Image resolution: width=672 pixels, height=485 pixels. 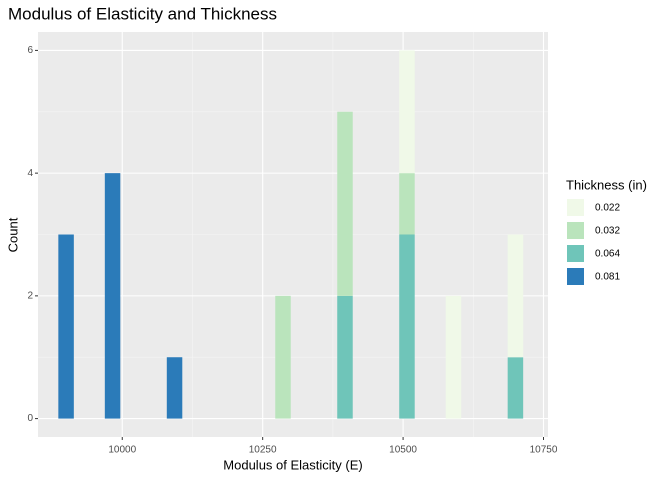 I want to click on legend-label: 0.022, so click(x=607, y=208).